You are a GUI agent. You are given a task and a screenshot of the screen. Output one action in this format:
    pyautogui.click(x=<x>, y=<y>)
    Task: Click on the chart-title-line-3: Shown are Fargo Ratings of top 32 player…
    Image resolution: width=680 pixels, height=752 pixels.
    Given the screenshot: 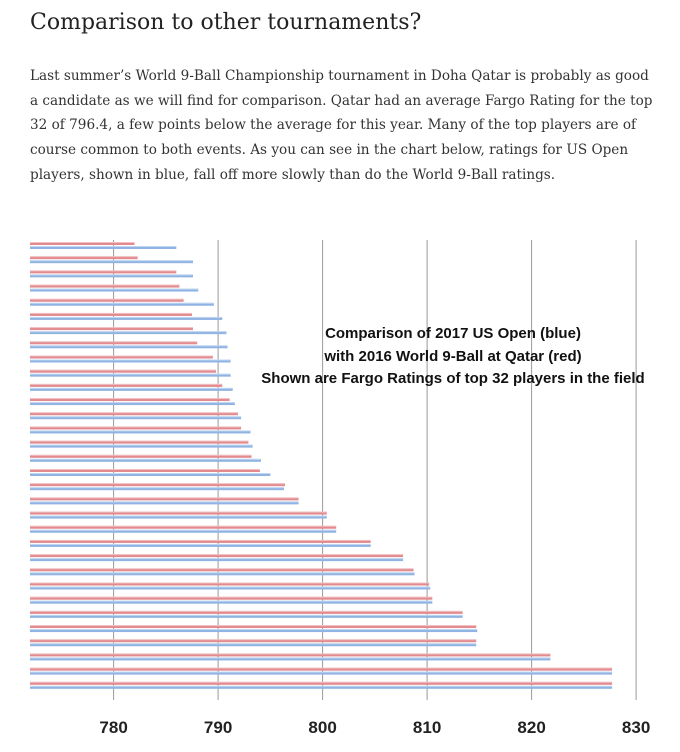 What is the action you would take?
    pyautogui.click(x=452, y=378)
    